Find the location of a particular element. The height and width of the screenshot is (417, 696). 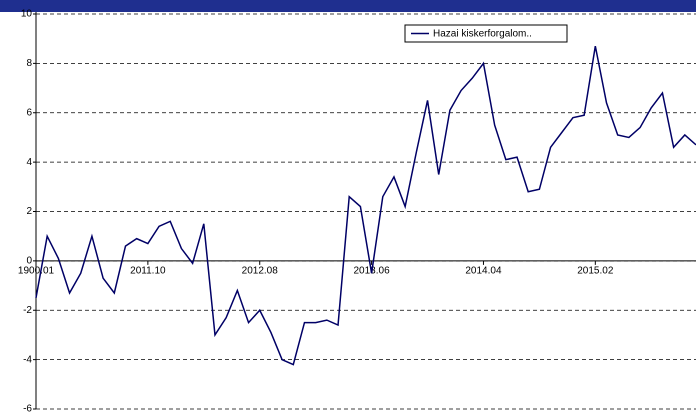

x-tick-label: 2015.02 is located at coordinates (595, 271).